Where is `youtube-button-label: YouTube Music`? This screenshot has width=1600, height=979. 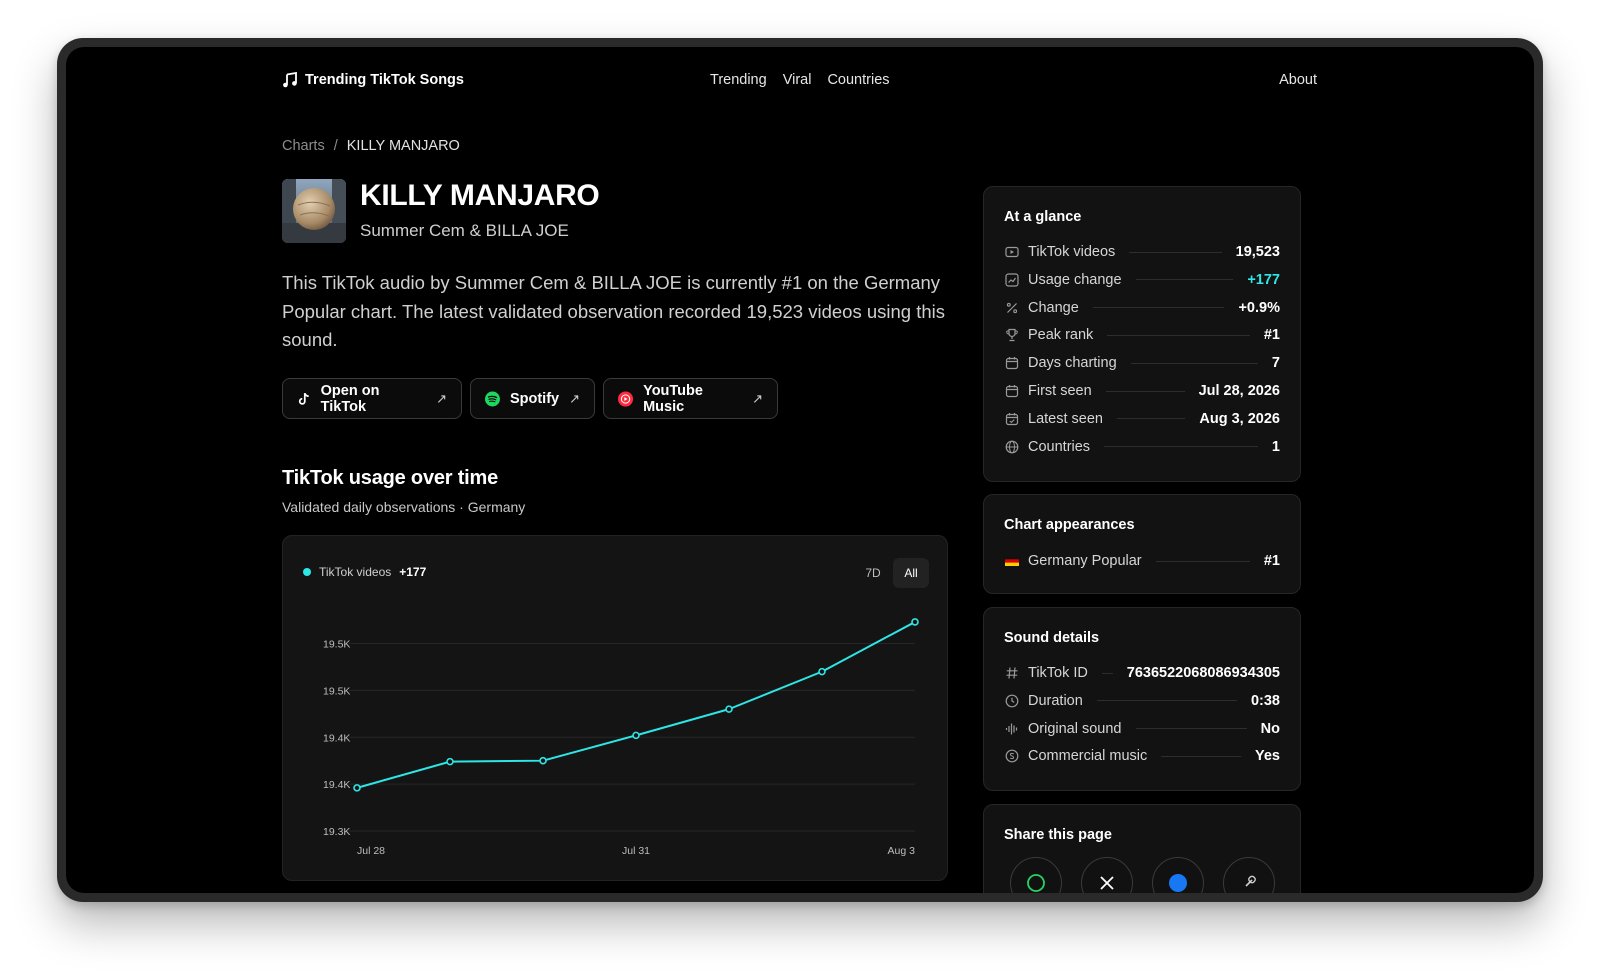 youtube-button-label: YouTube Music is located at coordinates (692, 399).